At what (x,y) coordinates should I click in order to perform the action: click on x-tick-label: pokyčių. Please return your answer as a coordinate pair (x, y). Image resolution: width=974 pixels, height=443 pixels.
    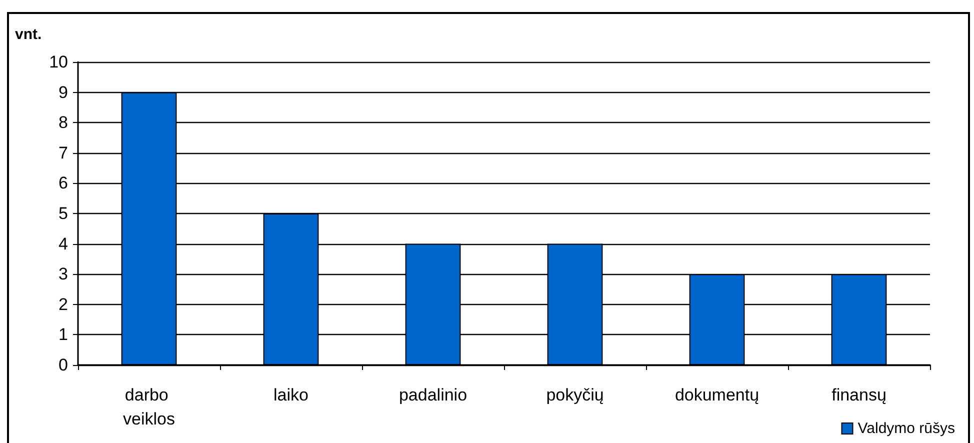
    Looking at the image, I should click on (575, 395).